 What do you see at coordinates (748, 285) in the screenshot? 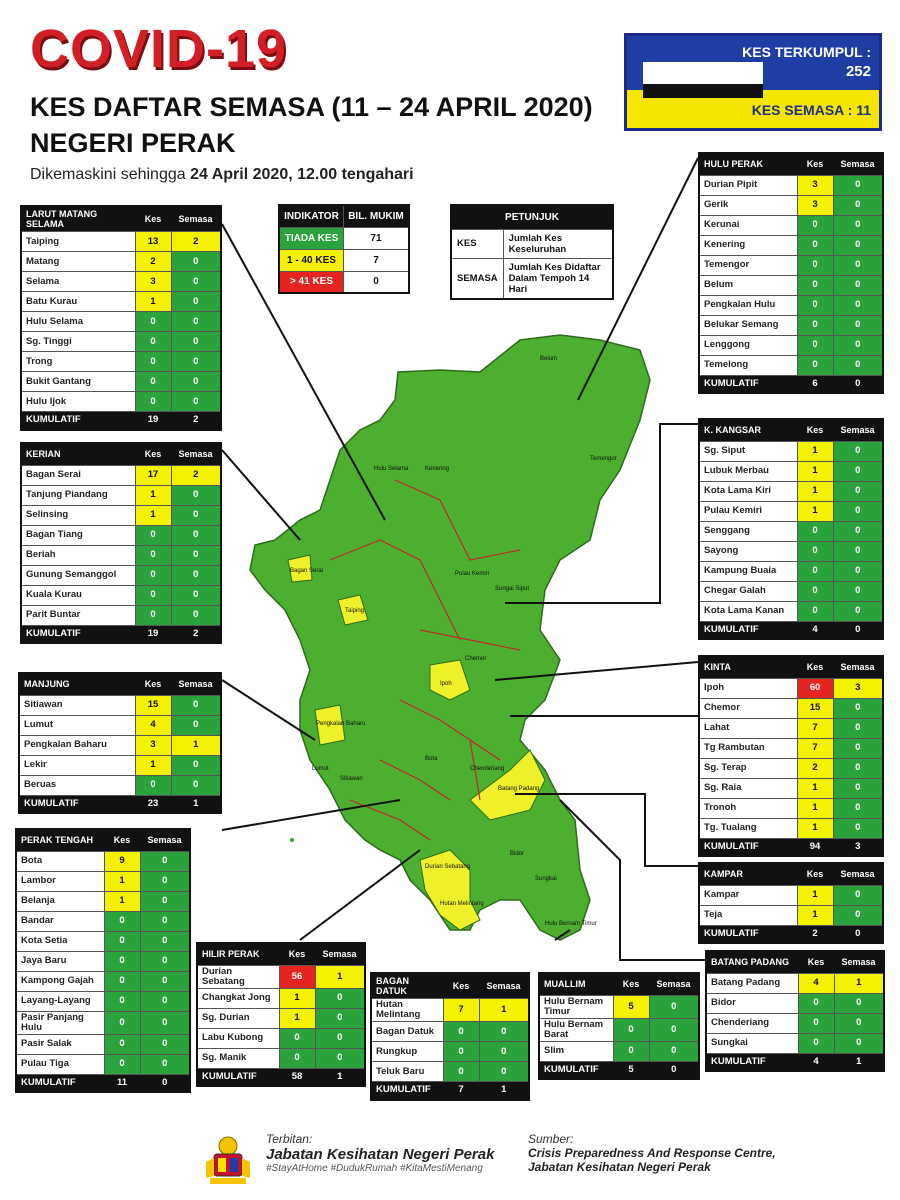
I see `mukim-name: Belum` at bounding box center [748, 285].